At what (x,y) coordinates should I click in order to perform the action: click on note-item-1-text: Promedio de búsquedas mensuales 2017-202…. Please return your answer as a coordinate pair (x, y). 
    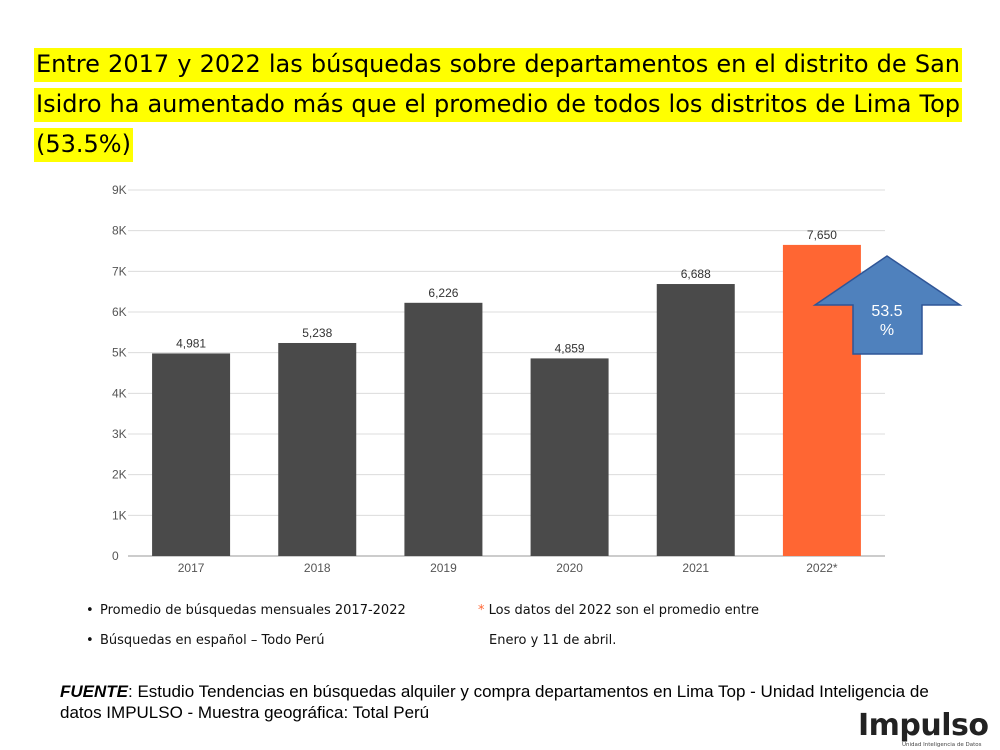
    Looking at the image, I should click on (253, 610).